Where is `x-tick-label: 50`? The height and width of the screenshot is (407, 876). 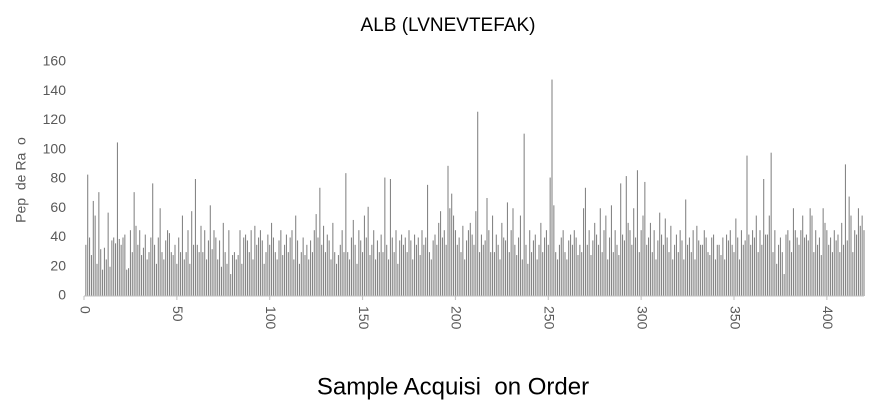
x-tick-label: 50 is located at coordinates (178, 314).